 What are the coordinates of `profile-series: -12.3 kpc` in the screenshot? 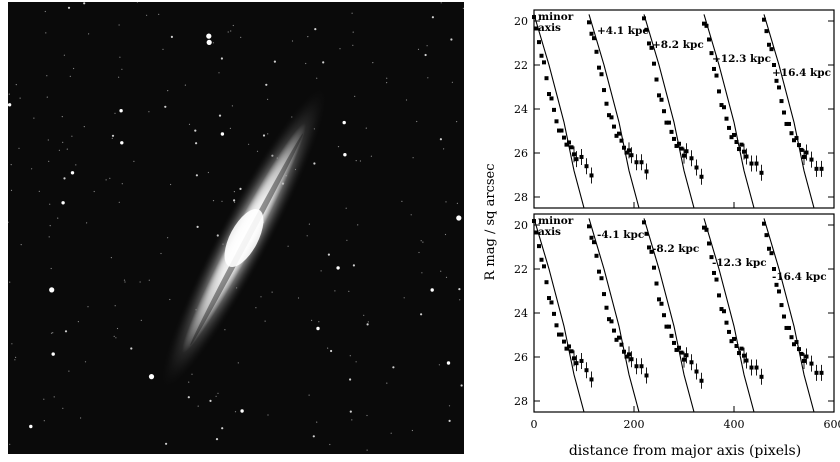 It's located at (734, 315).